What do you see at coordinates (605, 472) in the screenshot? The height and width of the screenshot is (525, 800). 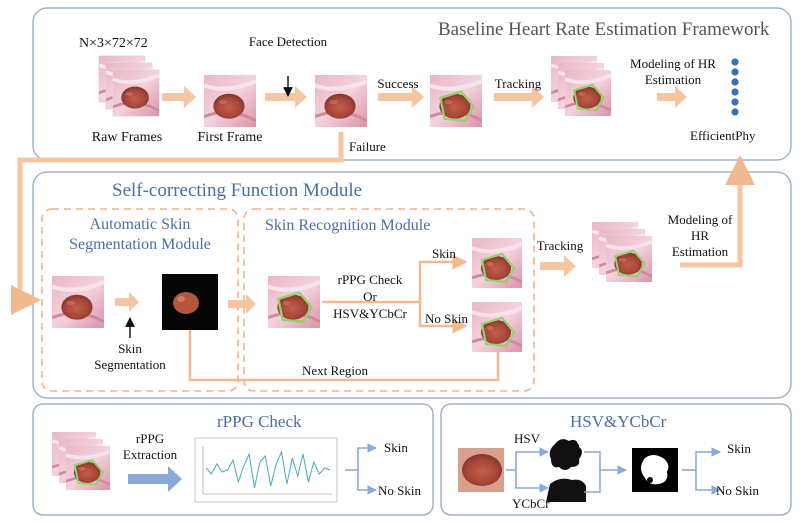 I see `hsv-merge-lines` at bounding box center [605, 472].